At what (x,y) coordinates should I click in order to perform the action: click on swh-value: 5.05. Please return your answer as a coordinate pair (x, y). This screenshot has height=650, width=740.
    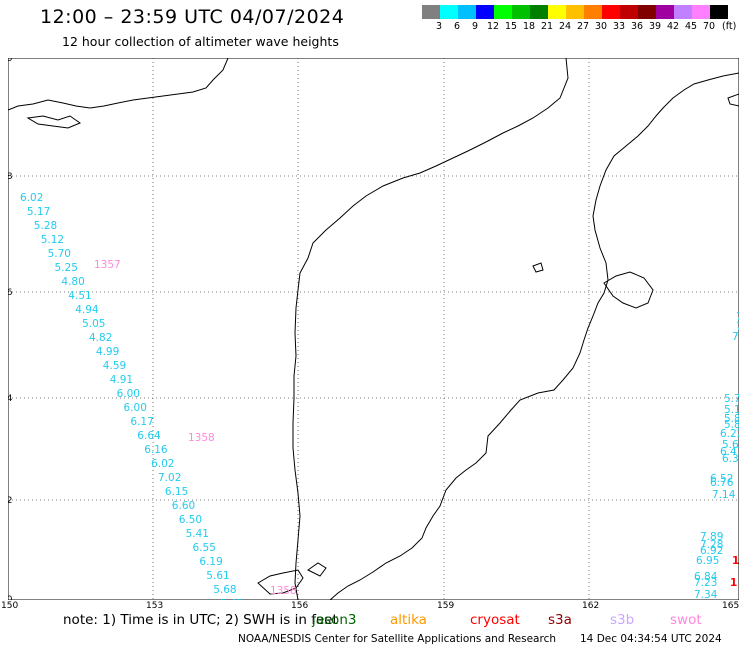
    Looking at the image, I should click on (93, 324).